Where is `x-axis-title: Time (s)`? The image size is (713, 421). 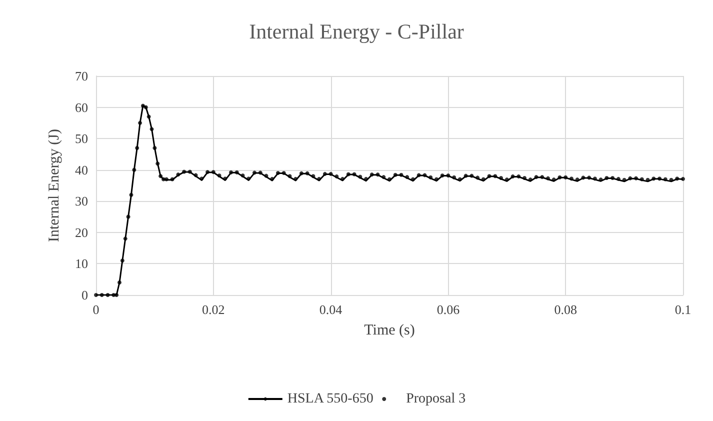
x-axis-title: Time (s) is located at coordinates (389, 330).